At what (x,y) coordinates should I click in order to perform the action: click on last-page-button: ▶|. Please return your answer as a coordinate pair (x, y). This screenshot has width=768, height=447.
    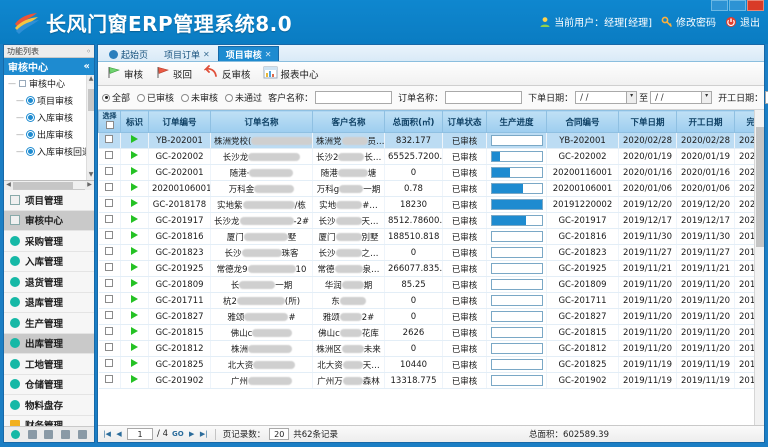
    Looking at the image, I should click on (203, 433).